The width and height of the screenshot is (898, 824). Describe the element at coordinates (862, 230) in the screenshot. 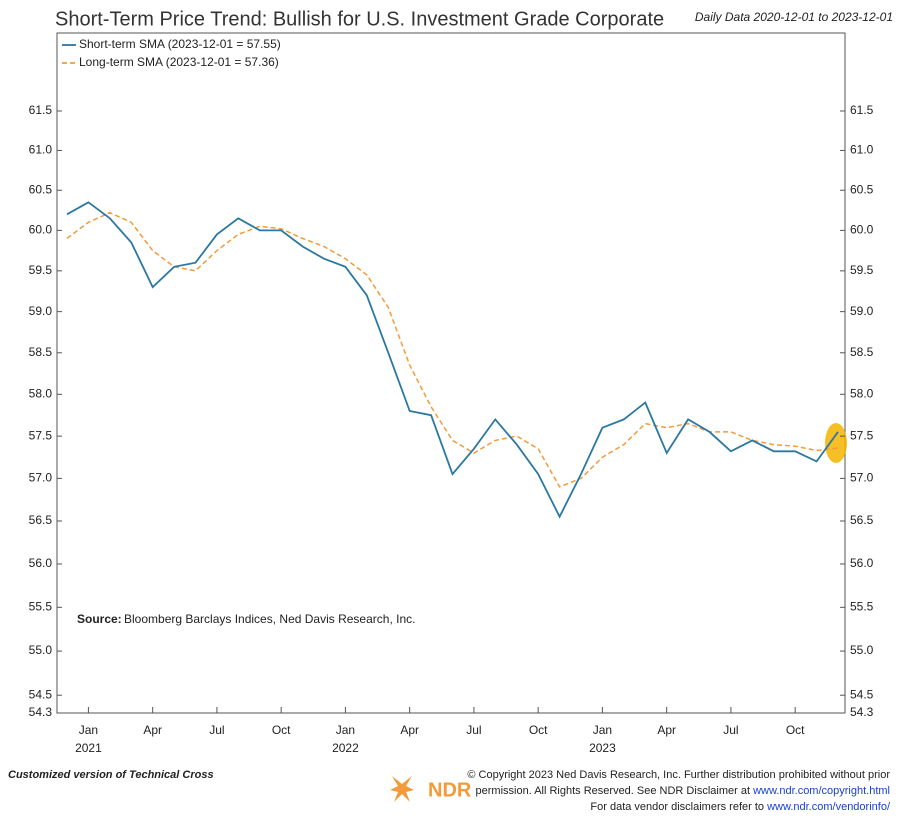

I see `y-tick-label-right: 60.0` at that location.